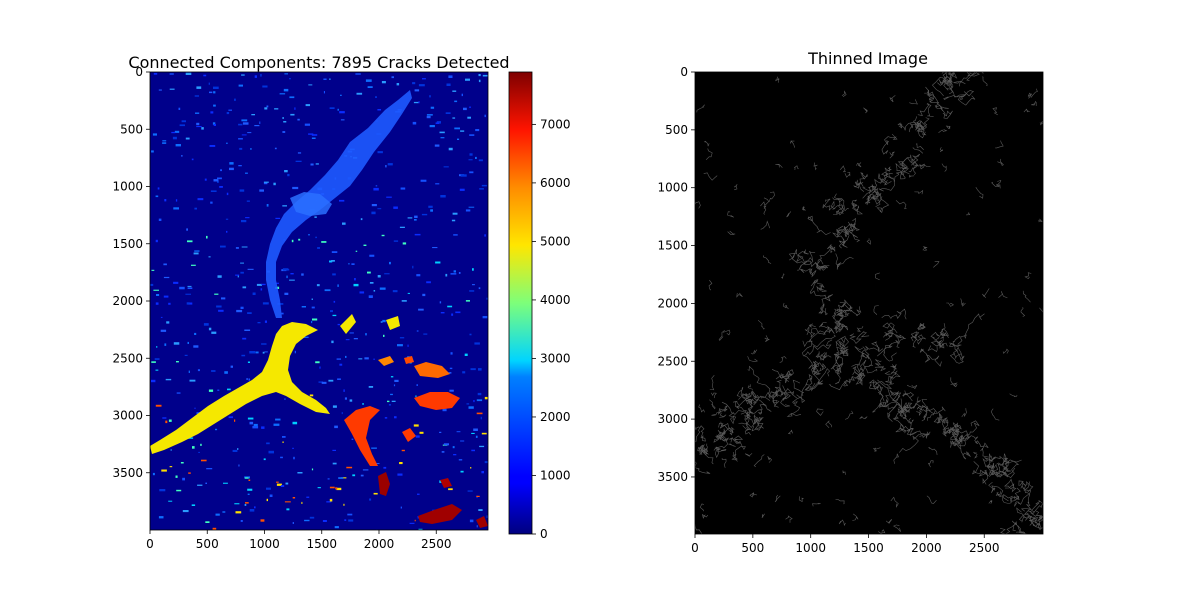 This screenshot has height=604, width=1200. I want to click on colorbar-frame, so click(520, 303).